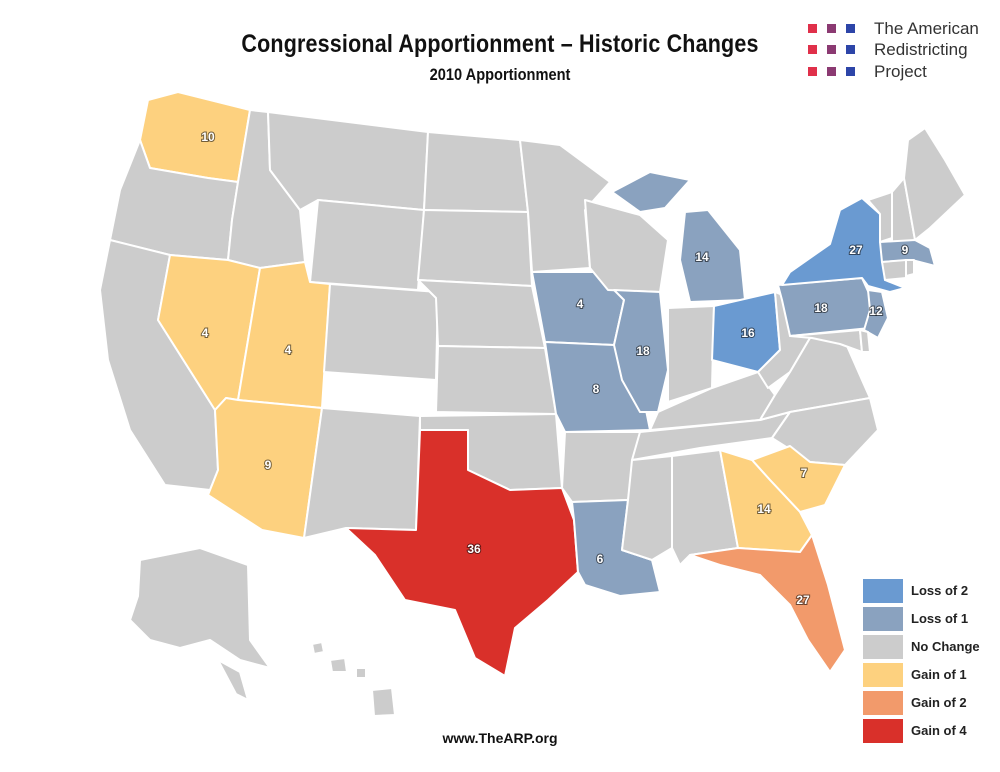  I want to click on state-label-south-carolina: 7, so click(804, 473).